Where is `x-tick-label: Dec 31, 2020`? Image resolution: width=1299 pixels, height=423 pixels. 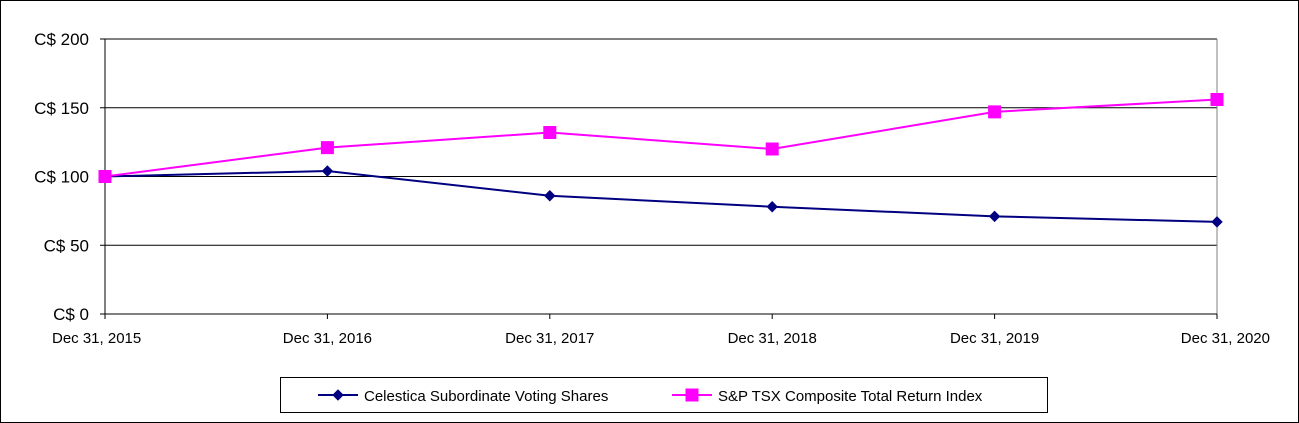 x-tick-label: Dec 31, 2020 is located at coordinates (1225, 338).